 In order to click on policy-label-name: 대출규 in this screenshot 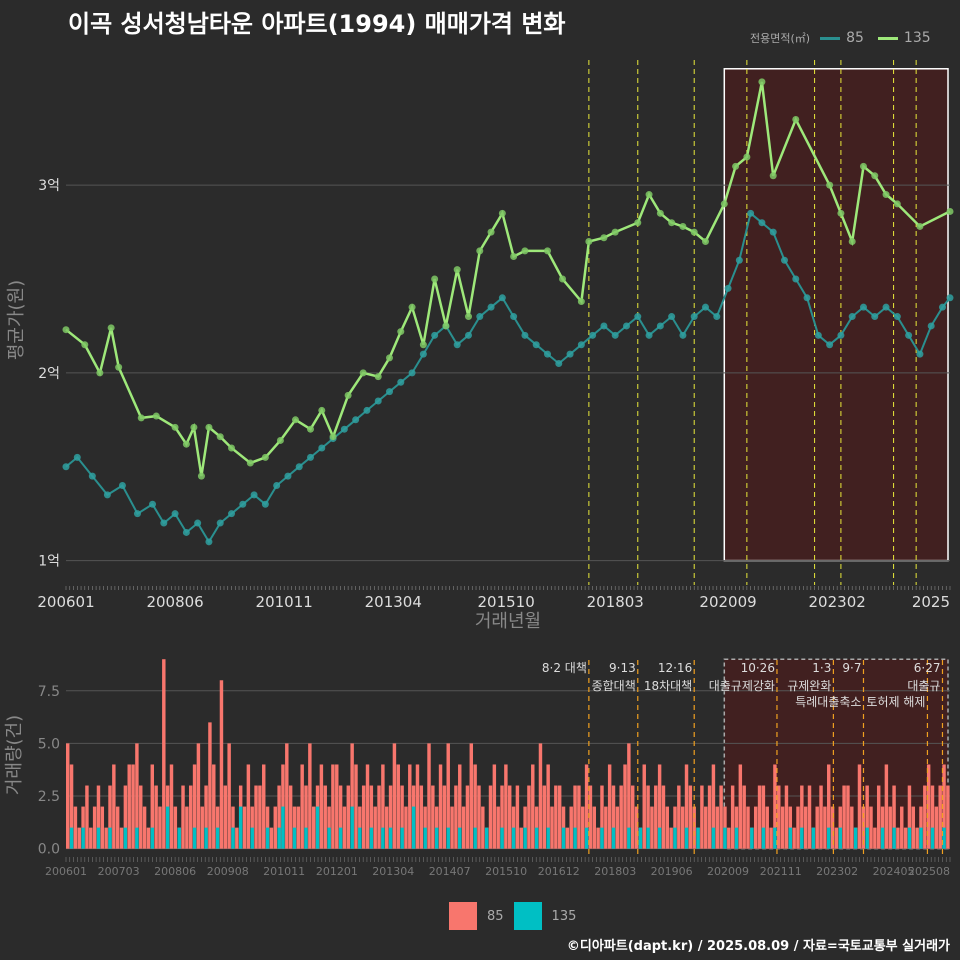, I will do `click(923, 686)`.